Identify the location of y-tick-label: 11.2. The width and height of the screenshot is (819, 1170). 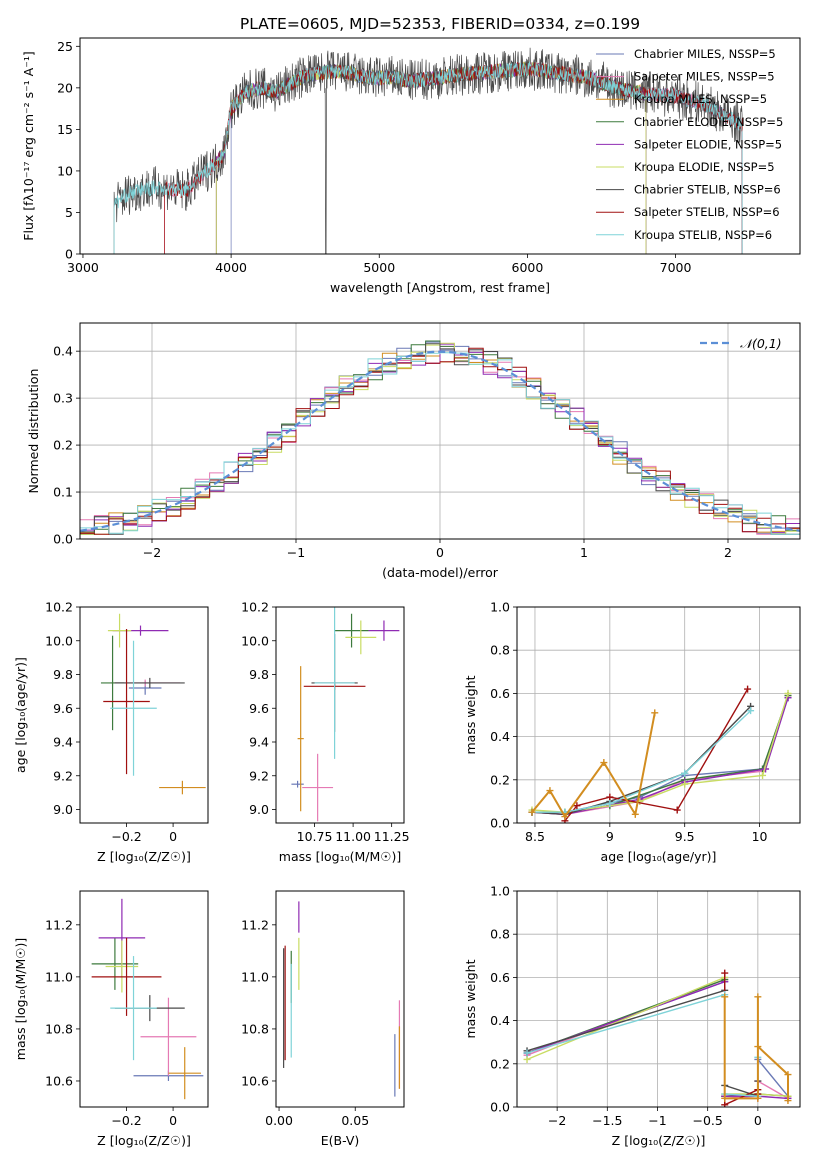
(255, 924).